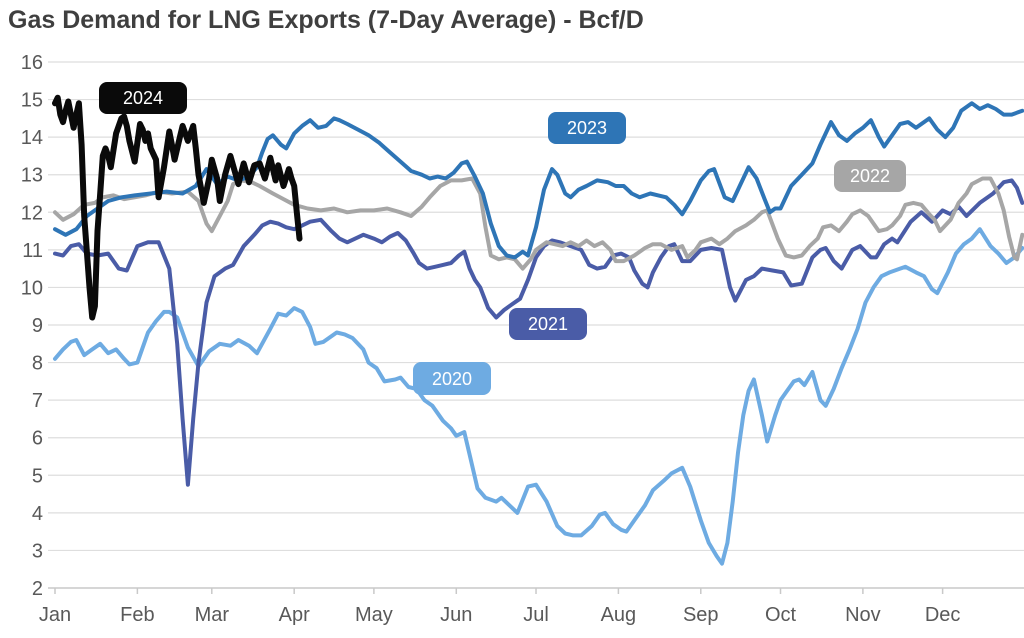 The image size is (1024, 638). Describe the element at coordinates (452, 378) in the screenshot. I see `legend-chip-2020: 2020` at that location.